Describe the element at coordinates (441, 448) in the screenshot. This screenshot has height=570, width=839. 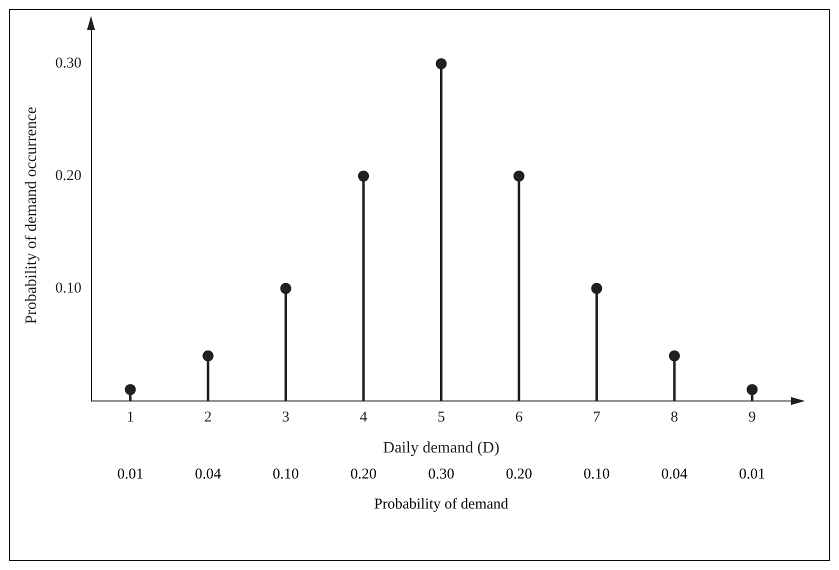
I see `x-axis-title: Daily demand (D)` at that location.